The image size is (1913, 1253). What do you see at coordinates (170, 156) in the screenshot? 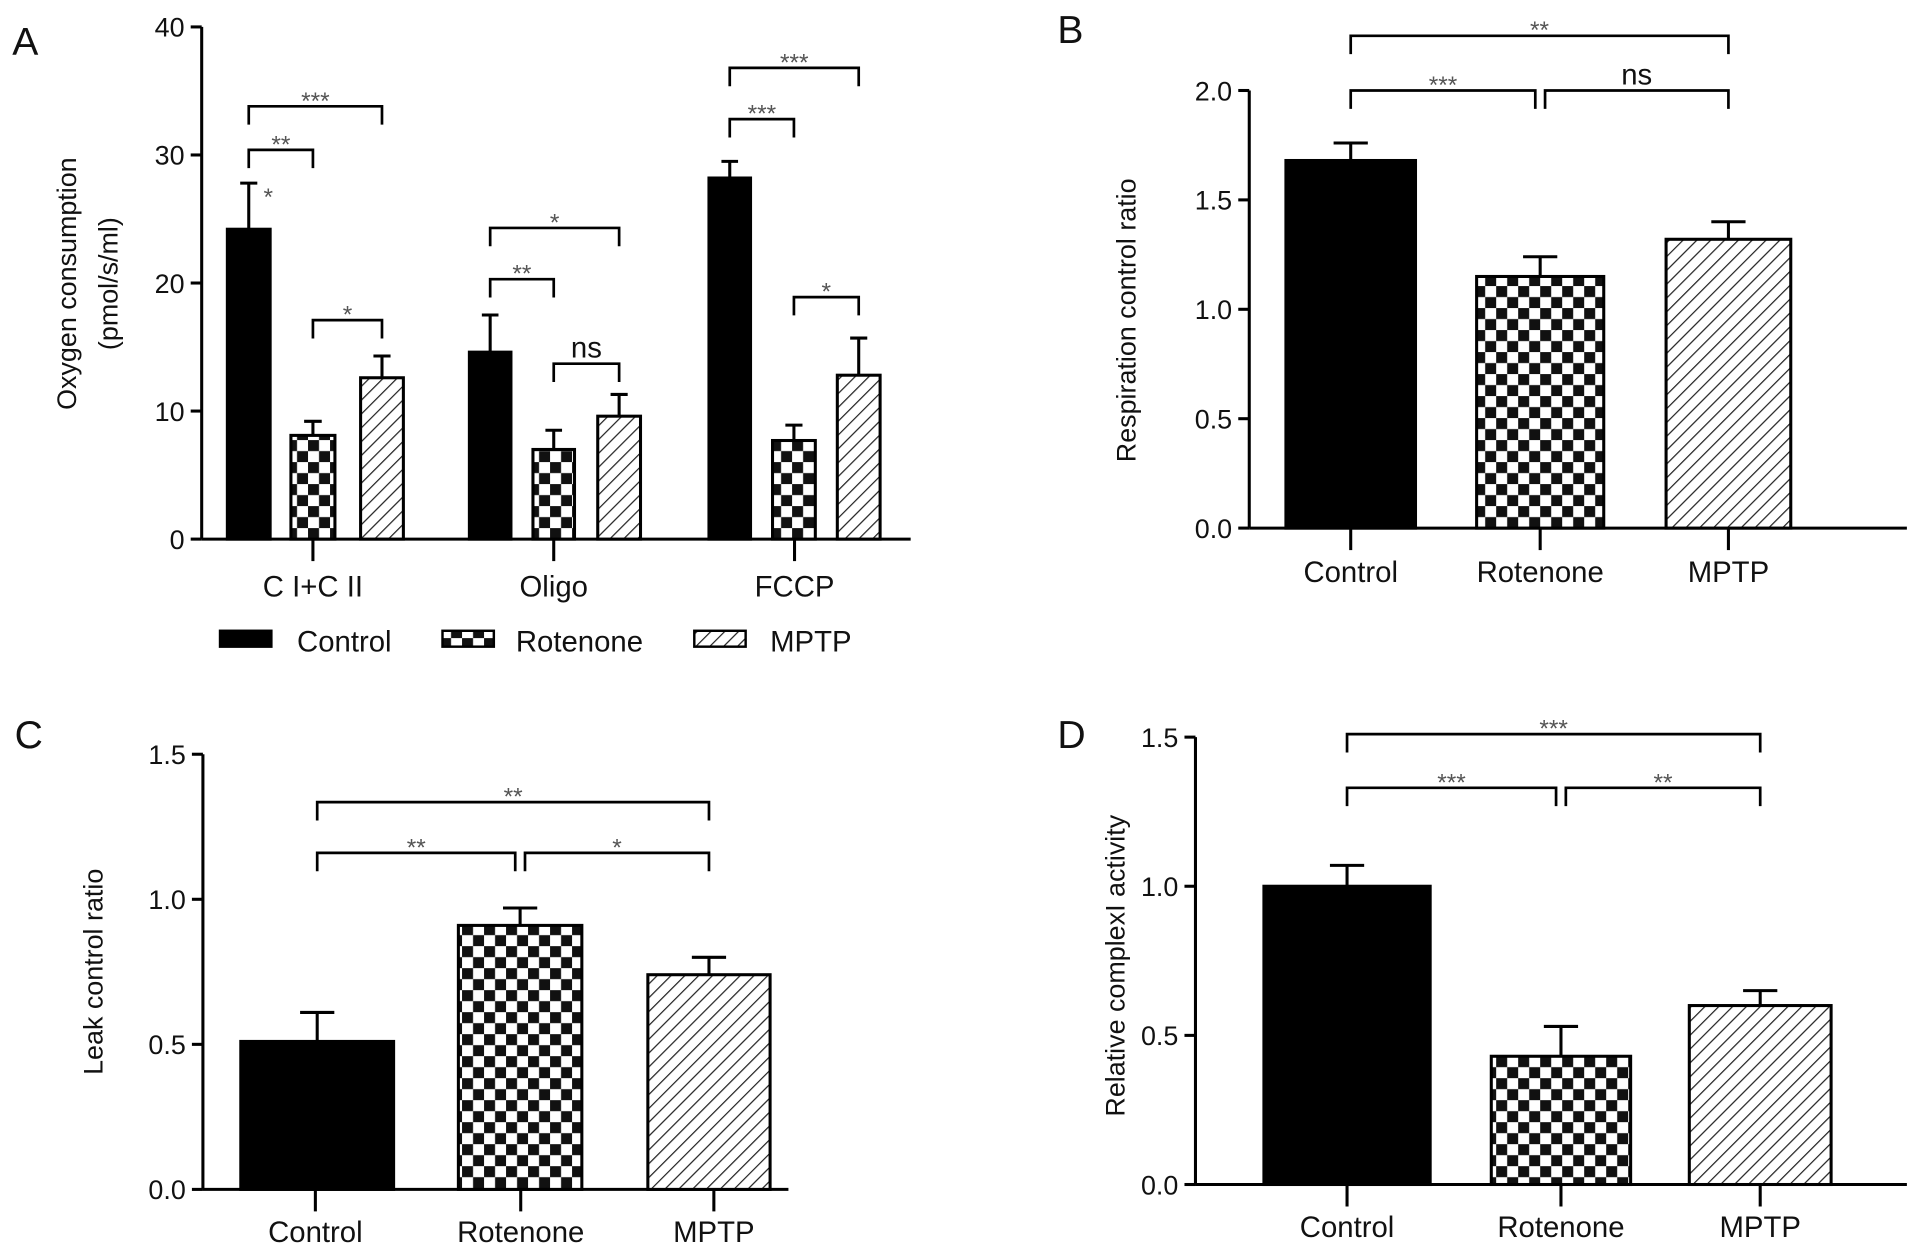
I see `y-tick-label: 30` at bounding box center [170, 156].